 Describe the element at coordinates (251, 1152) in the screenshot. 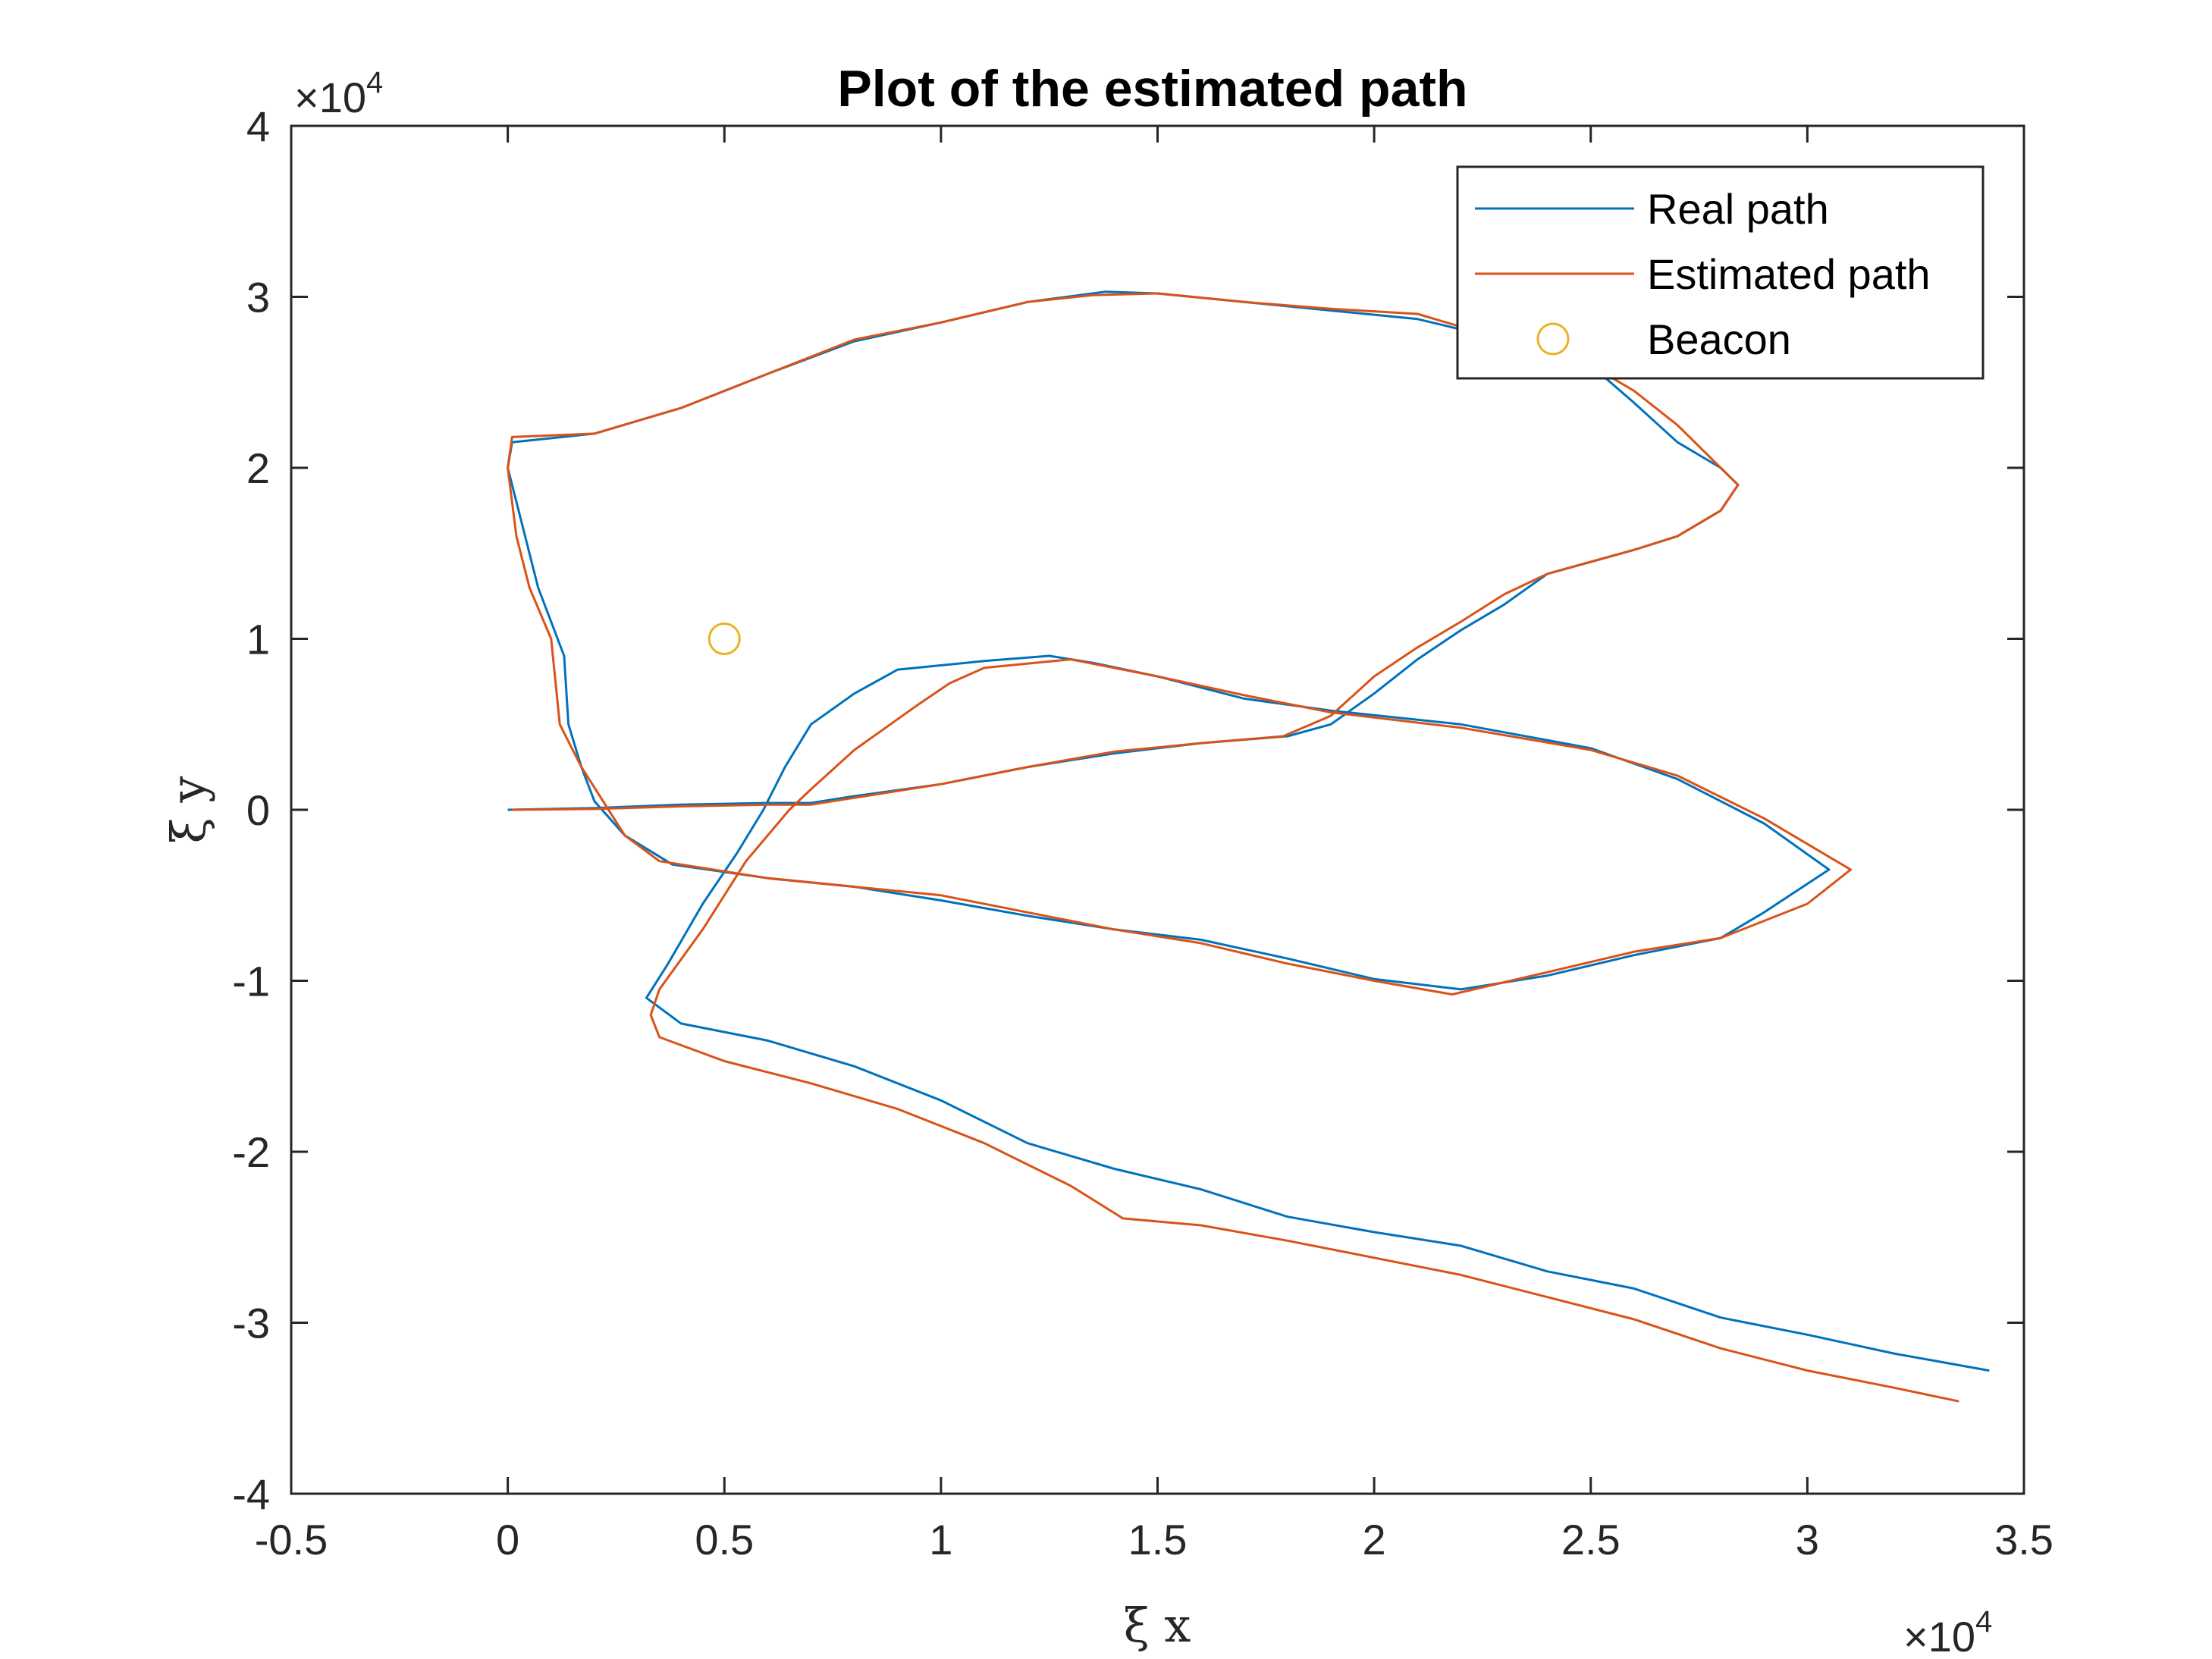

I see `y-tick-label: -2` at that location.